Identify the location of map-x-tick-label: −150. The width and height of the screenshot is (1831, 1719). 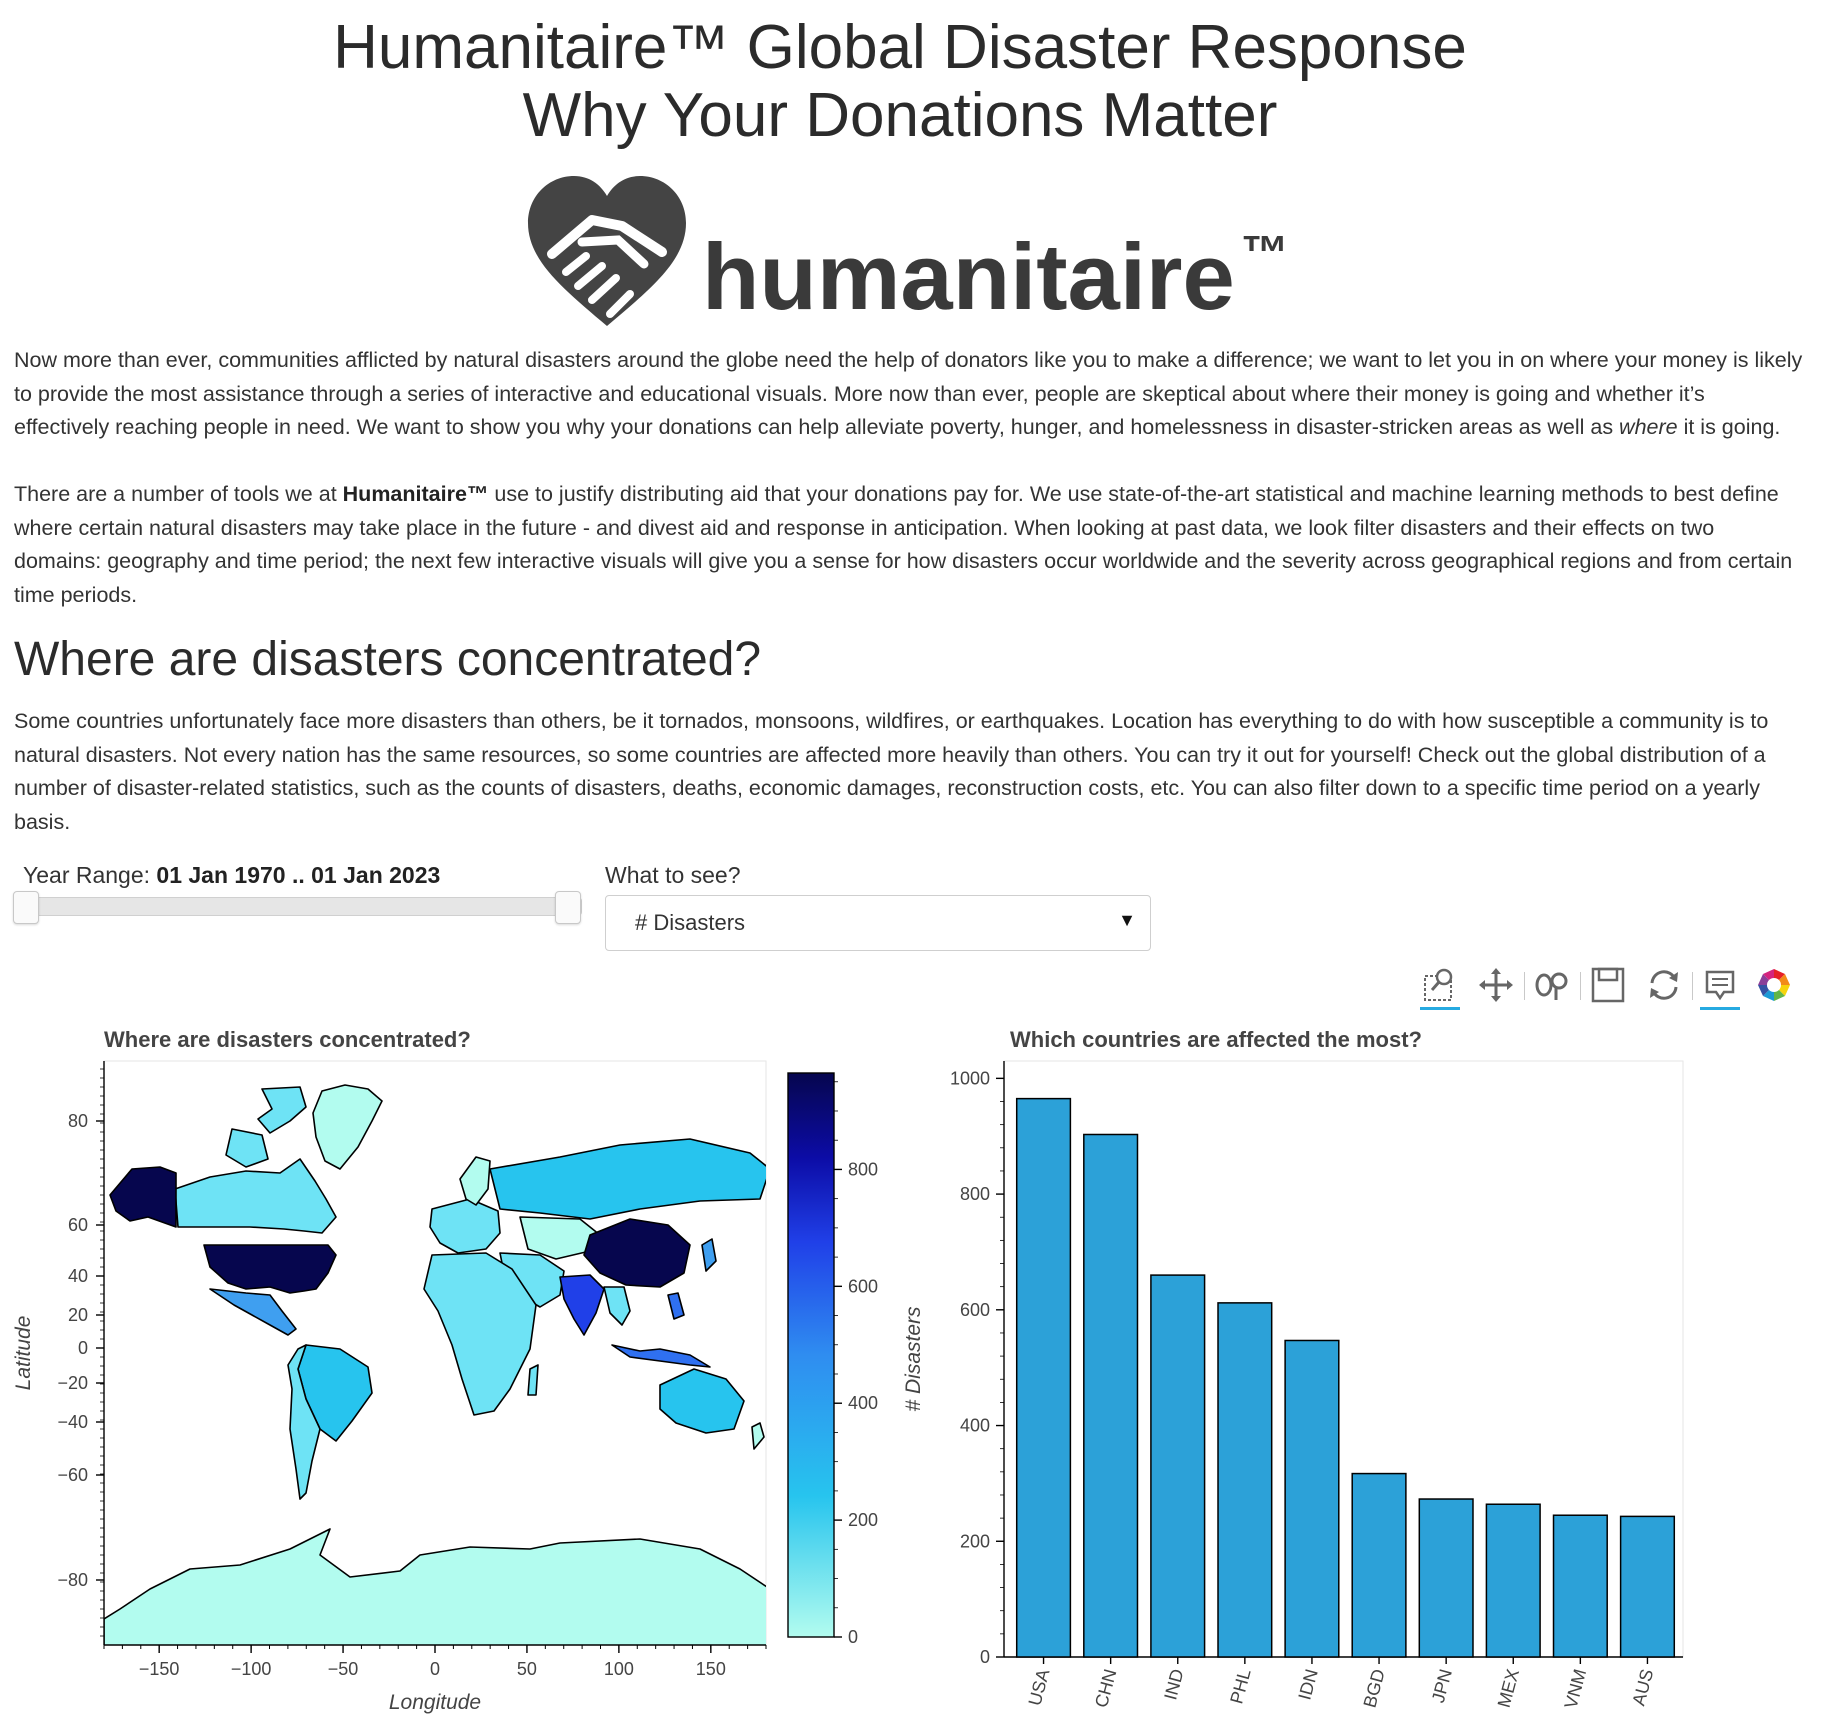
(159, 1669).